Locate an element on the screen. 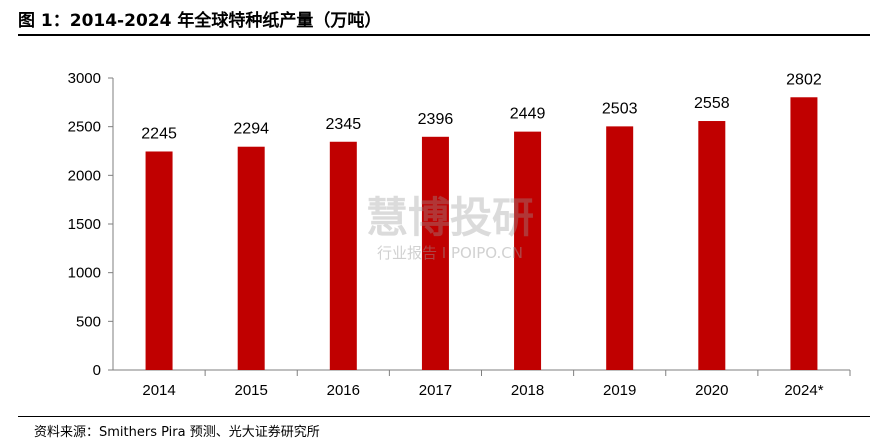  data-label: 2503 is located at coordinates (620, 108).